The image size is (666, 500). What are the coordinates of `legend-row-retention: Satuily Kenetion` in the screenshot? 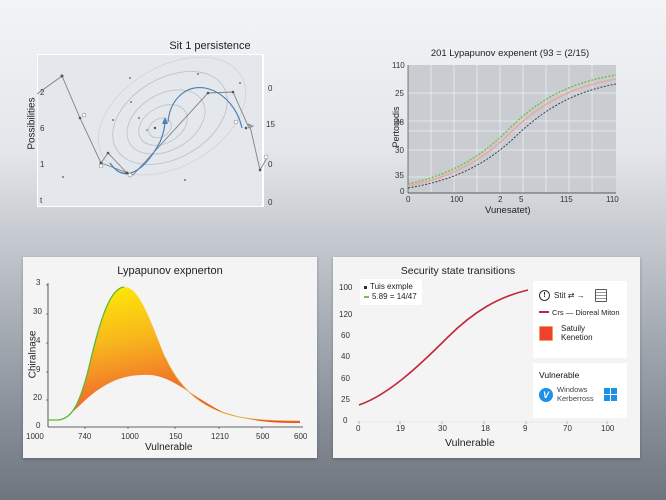 It's located at (580, 333).